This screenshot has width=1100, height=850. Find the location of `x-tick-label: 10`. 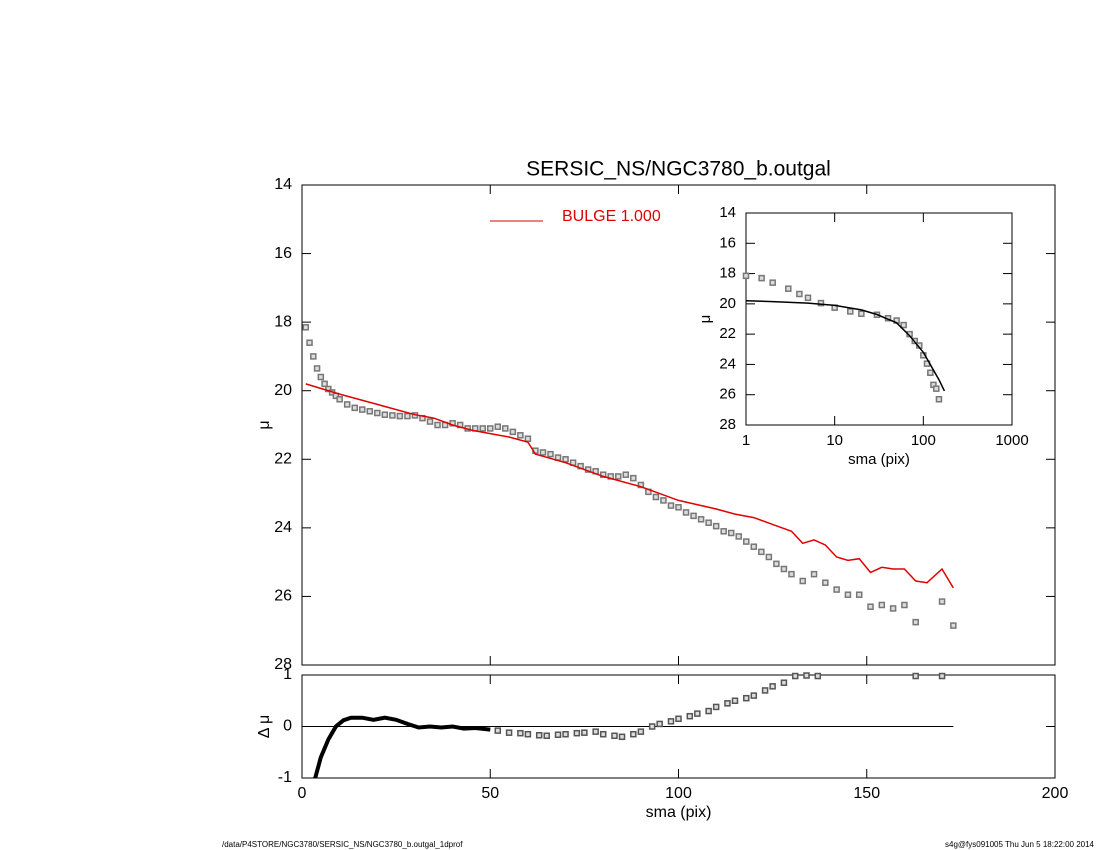

x-tick-label: 10 is located at coordinates (834, 440).